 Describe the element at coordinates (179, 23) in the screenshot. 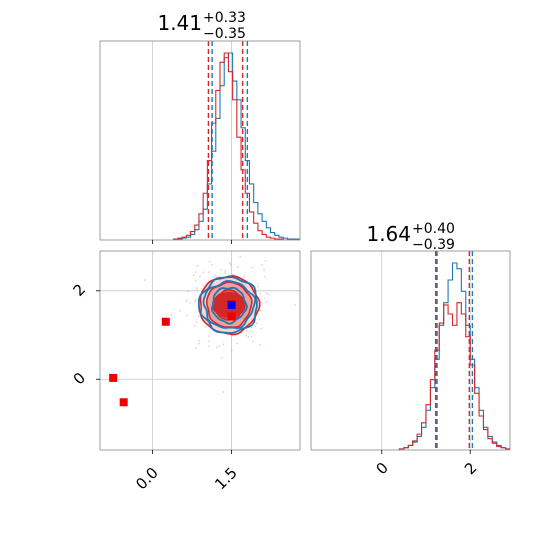

I see `p1-title-value: 1.41` at that location.